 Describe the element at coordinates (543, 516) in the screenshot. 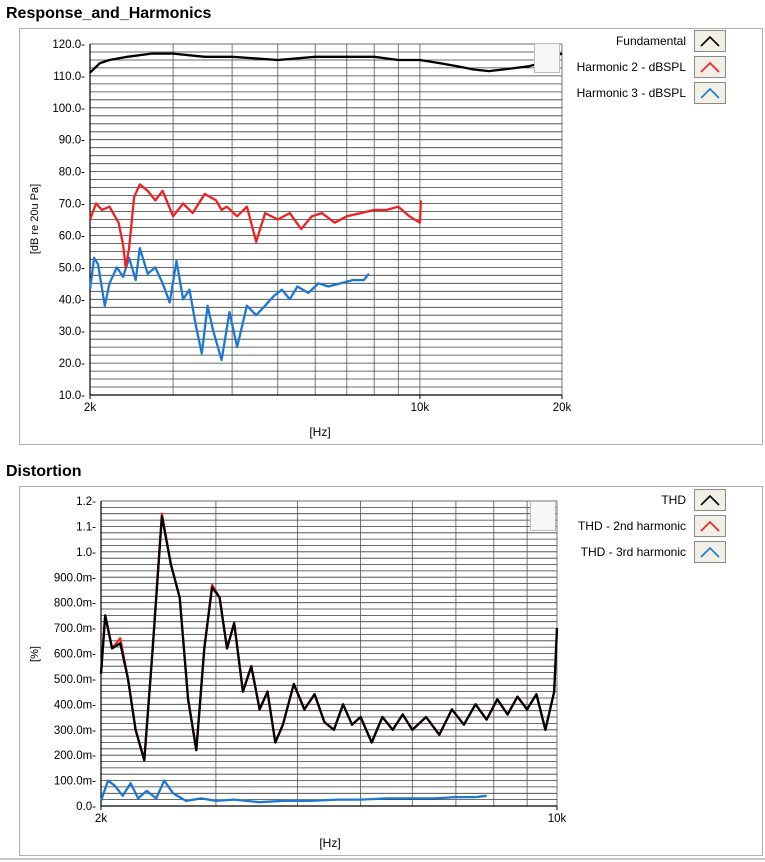

I see `distortion-zoom-icon` at that location.